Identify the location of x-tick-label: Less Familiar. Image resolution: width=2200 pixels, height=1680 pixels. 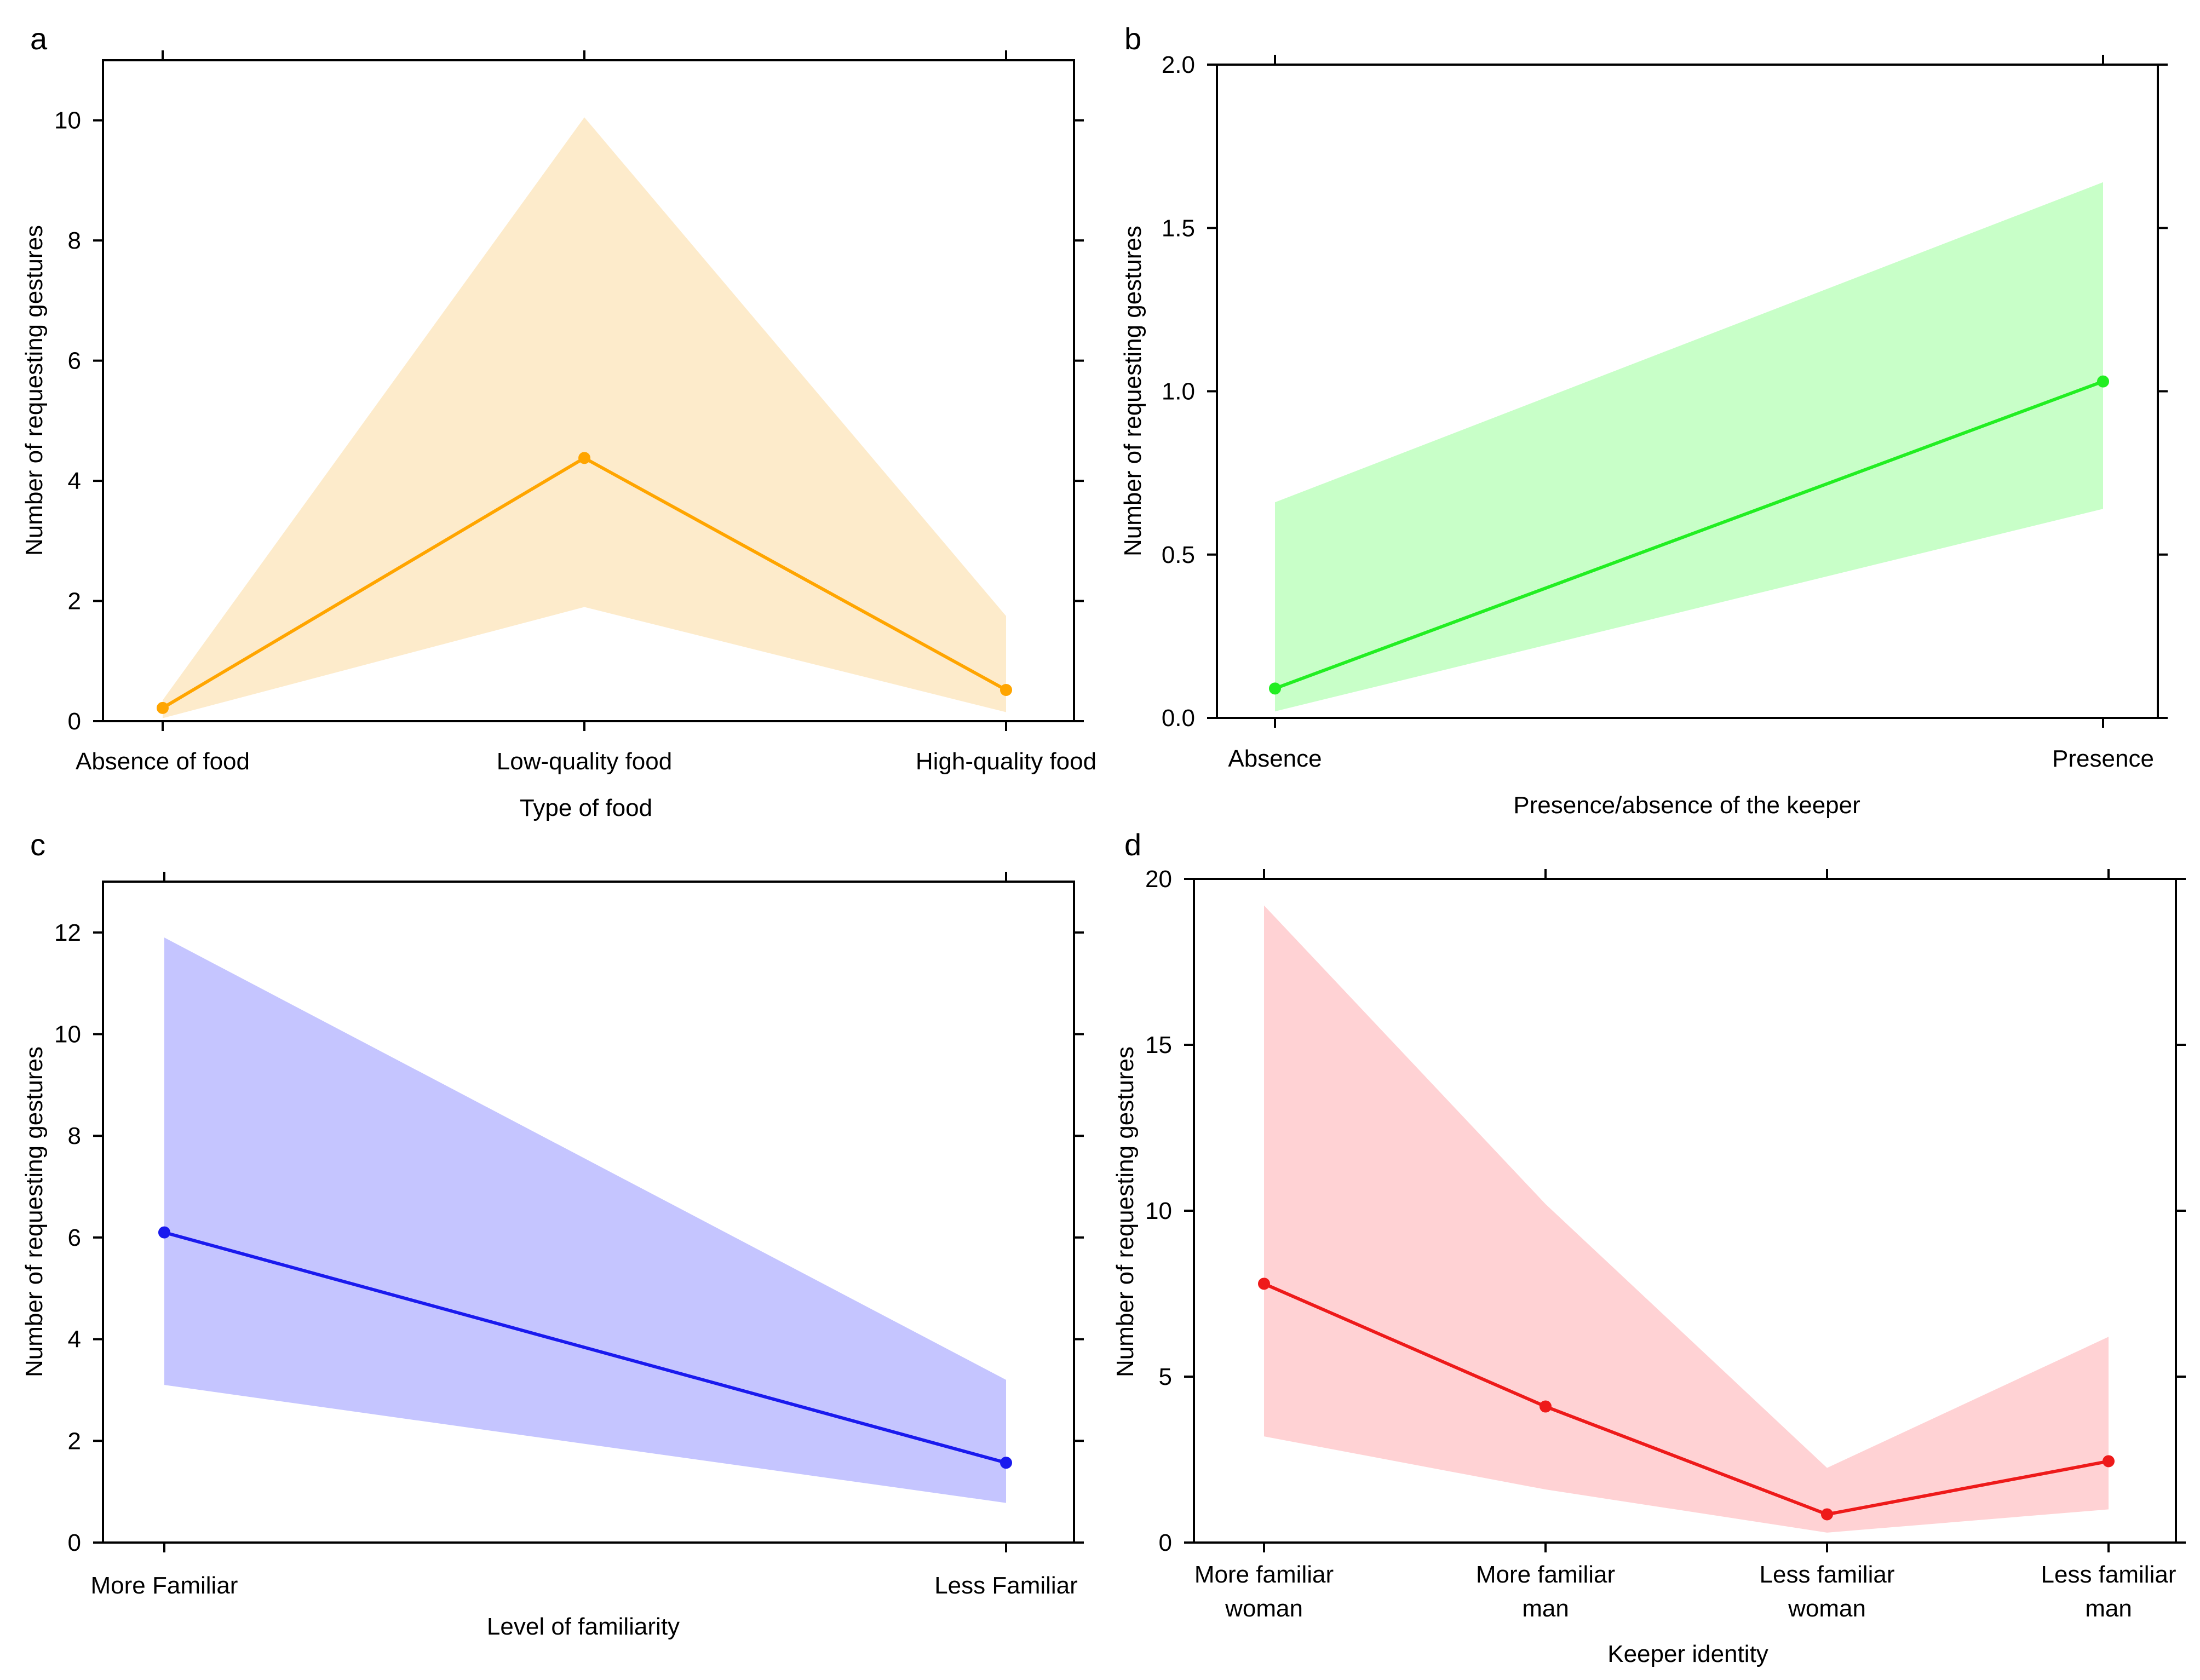
(1006, 1585).